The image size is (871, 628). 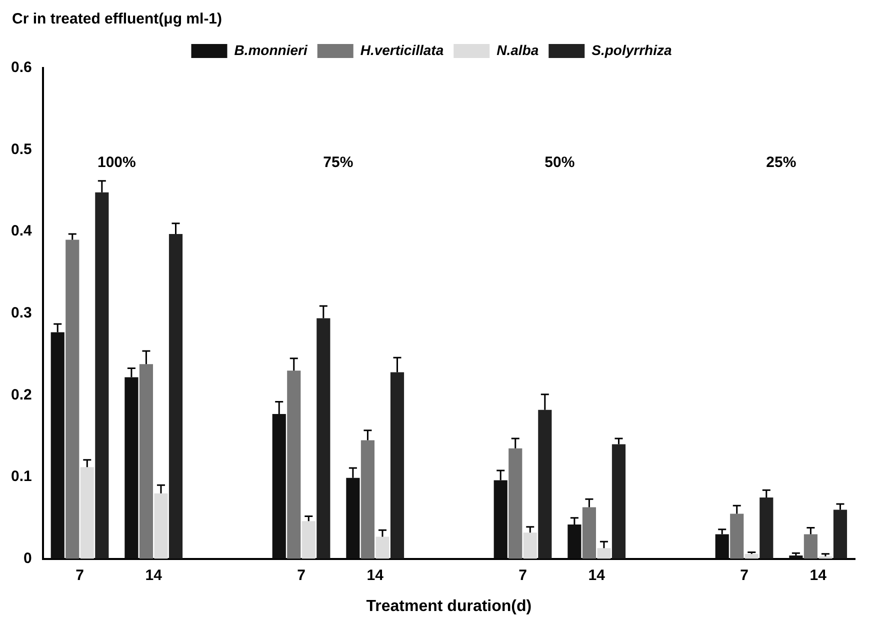 I want to click on annotation: 50%, so click(x=559, y=163).